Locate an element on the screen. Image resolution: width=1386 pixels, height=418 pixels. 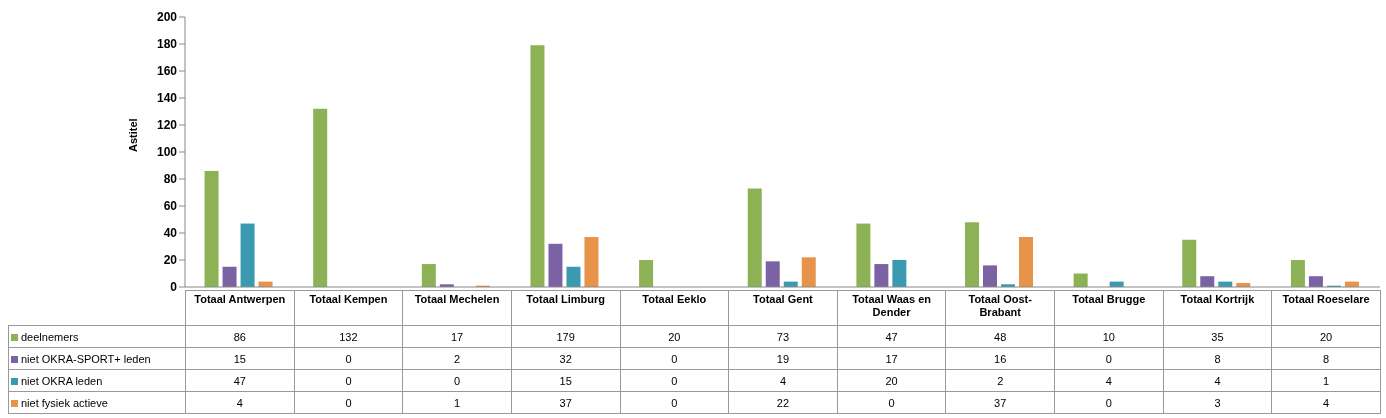
y-tick-label: 0 is located at coordinates (174, 287).